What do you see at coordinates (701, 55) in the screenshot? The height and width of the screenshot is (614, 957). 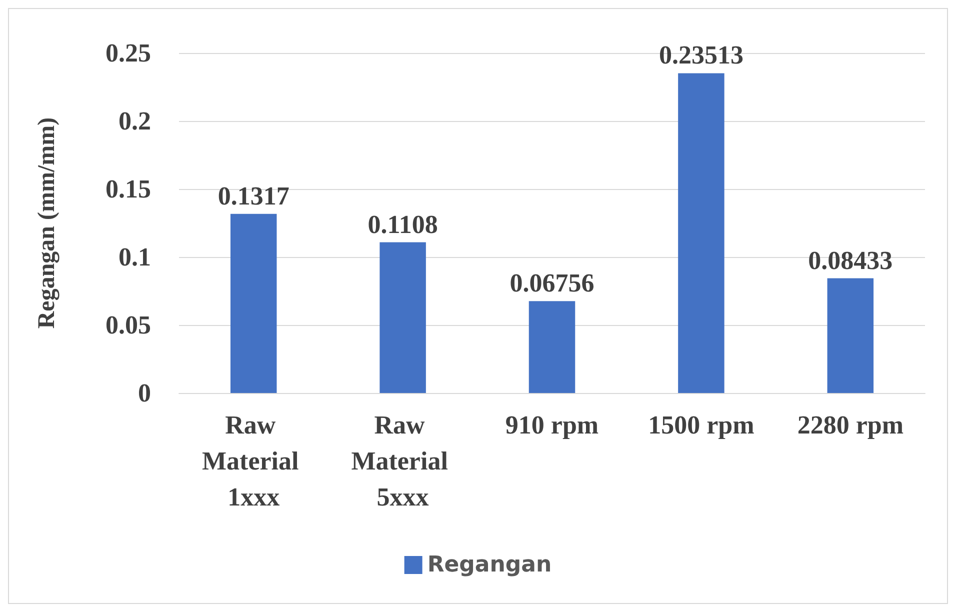 I see `data-label: 0.23513` at bounding box center [701, 55].